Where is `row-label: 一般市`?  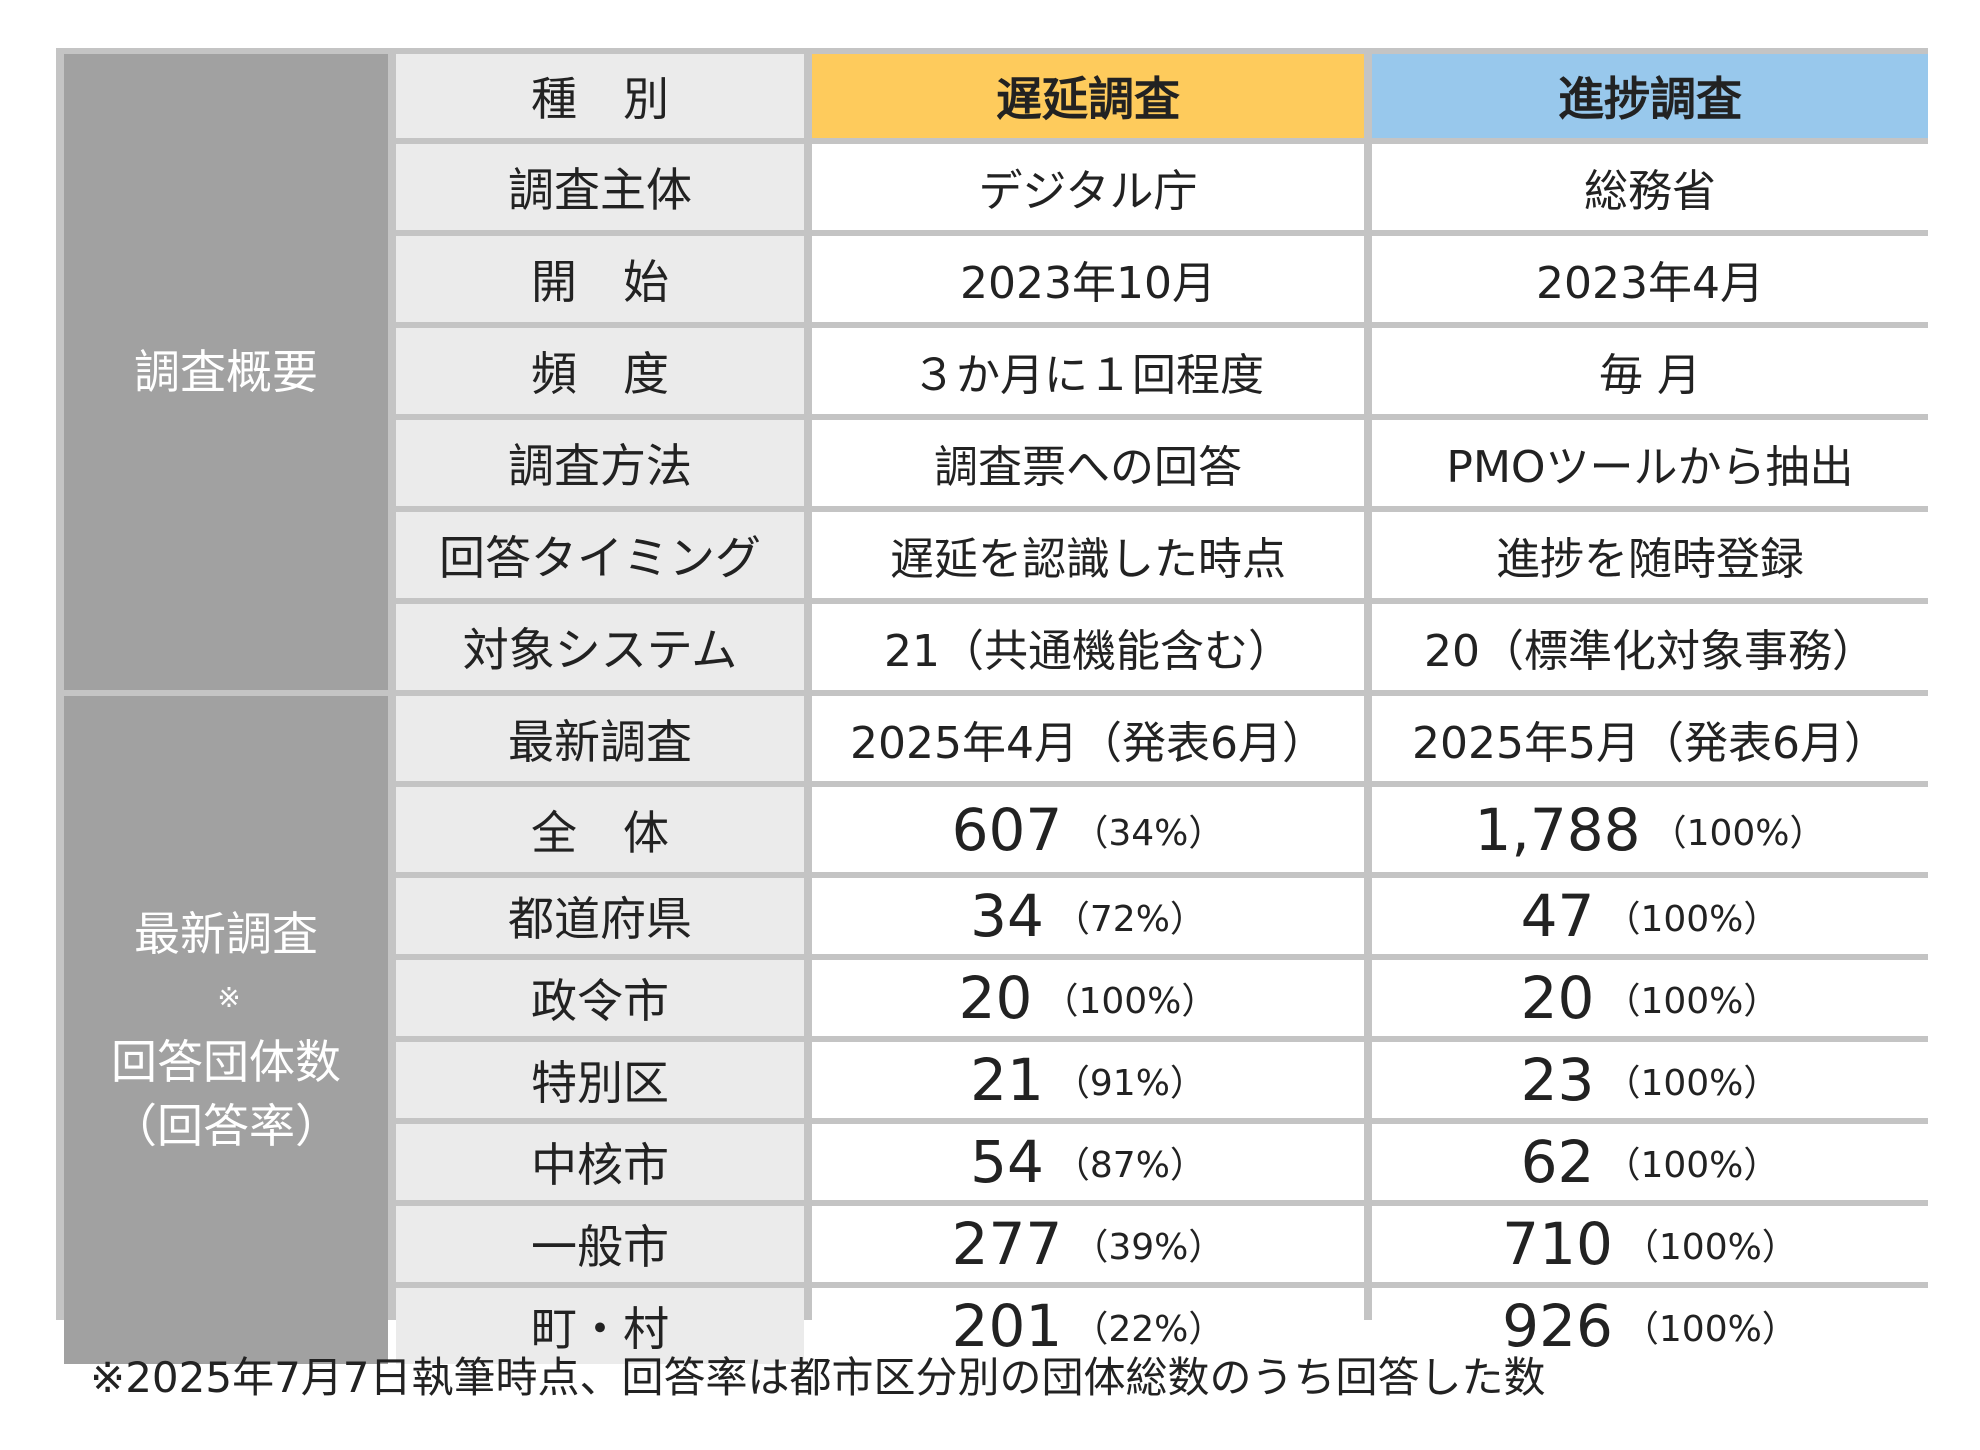
row-label: 一般市 is located at coordinates (600, 1244).